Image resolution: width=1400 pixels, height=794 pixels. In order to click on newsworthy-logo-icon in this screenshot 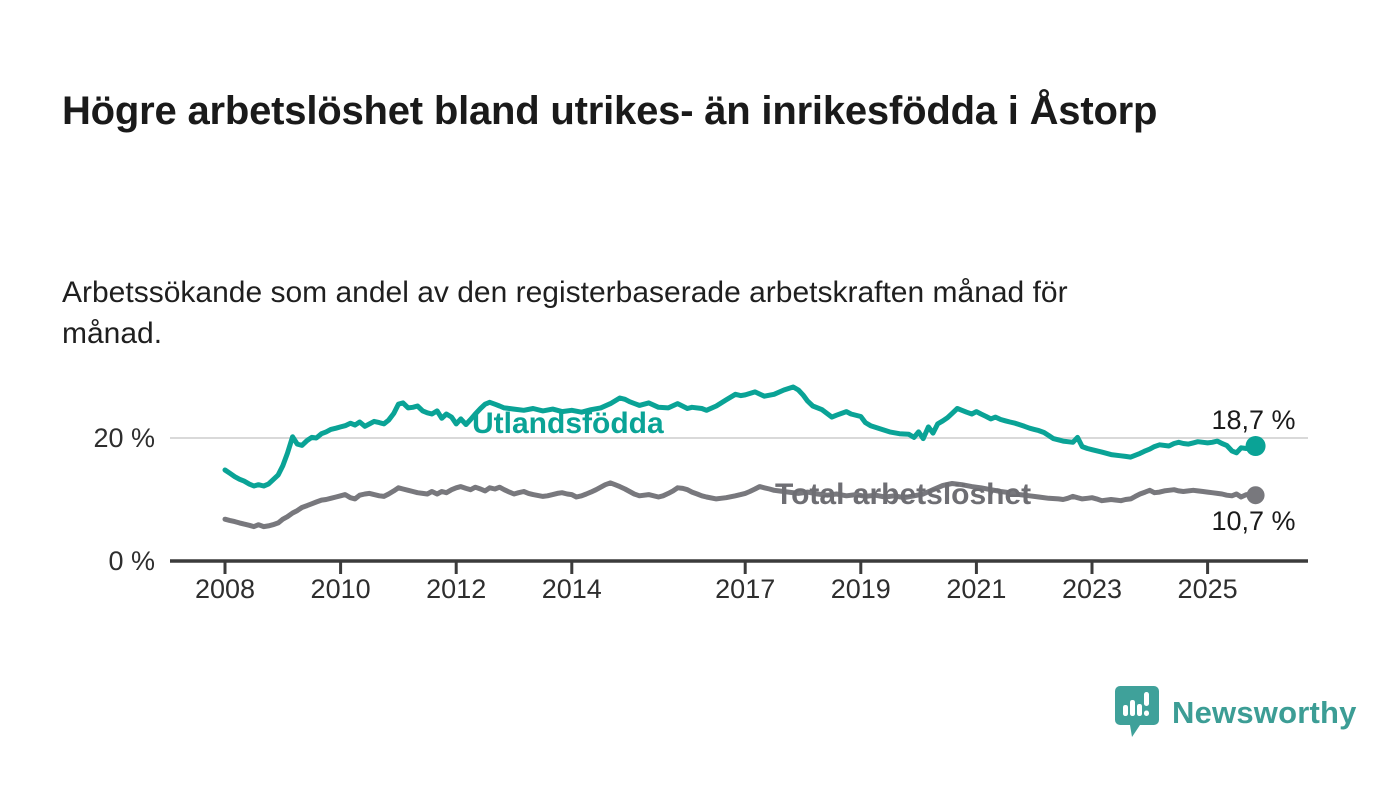, I will do `click(1137, 711)`.